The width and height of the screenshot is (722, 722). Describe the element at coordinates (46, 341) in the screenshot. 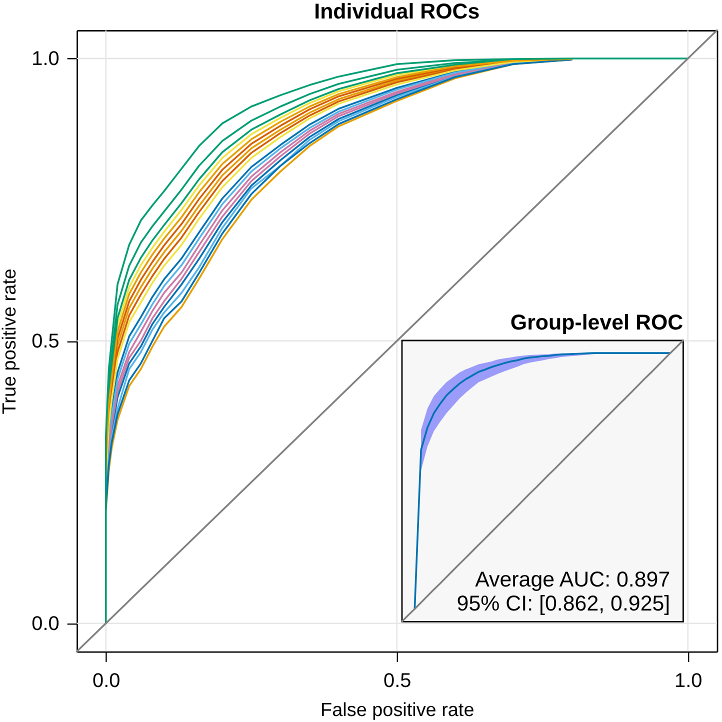

I see `y-tick-label: 0.5` at that location.